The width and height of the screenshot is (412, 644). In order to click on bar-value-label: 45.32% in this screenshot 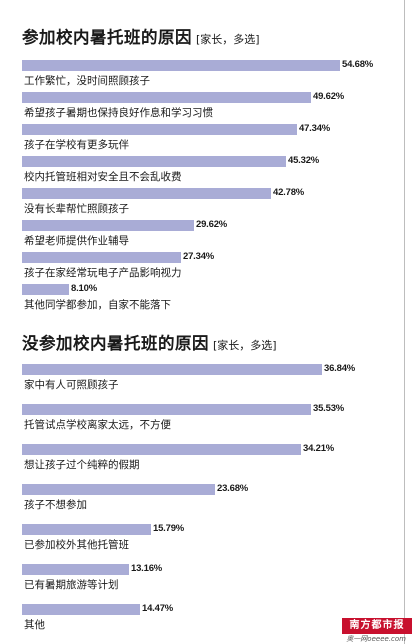, I will do `click(304, 160)`.